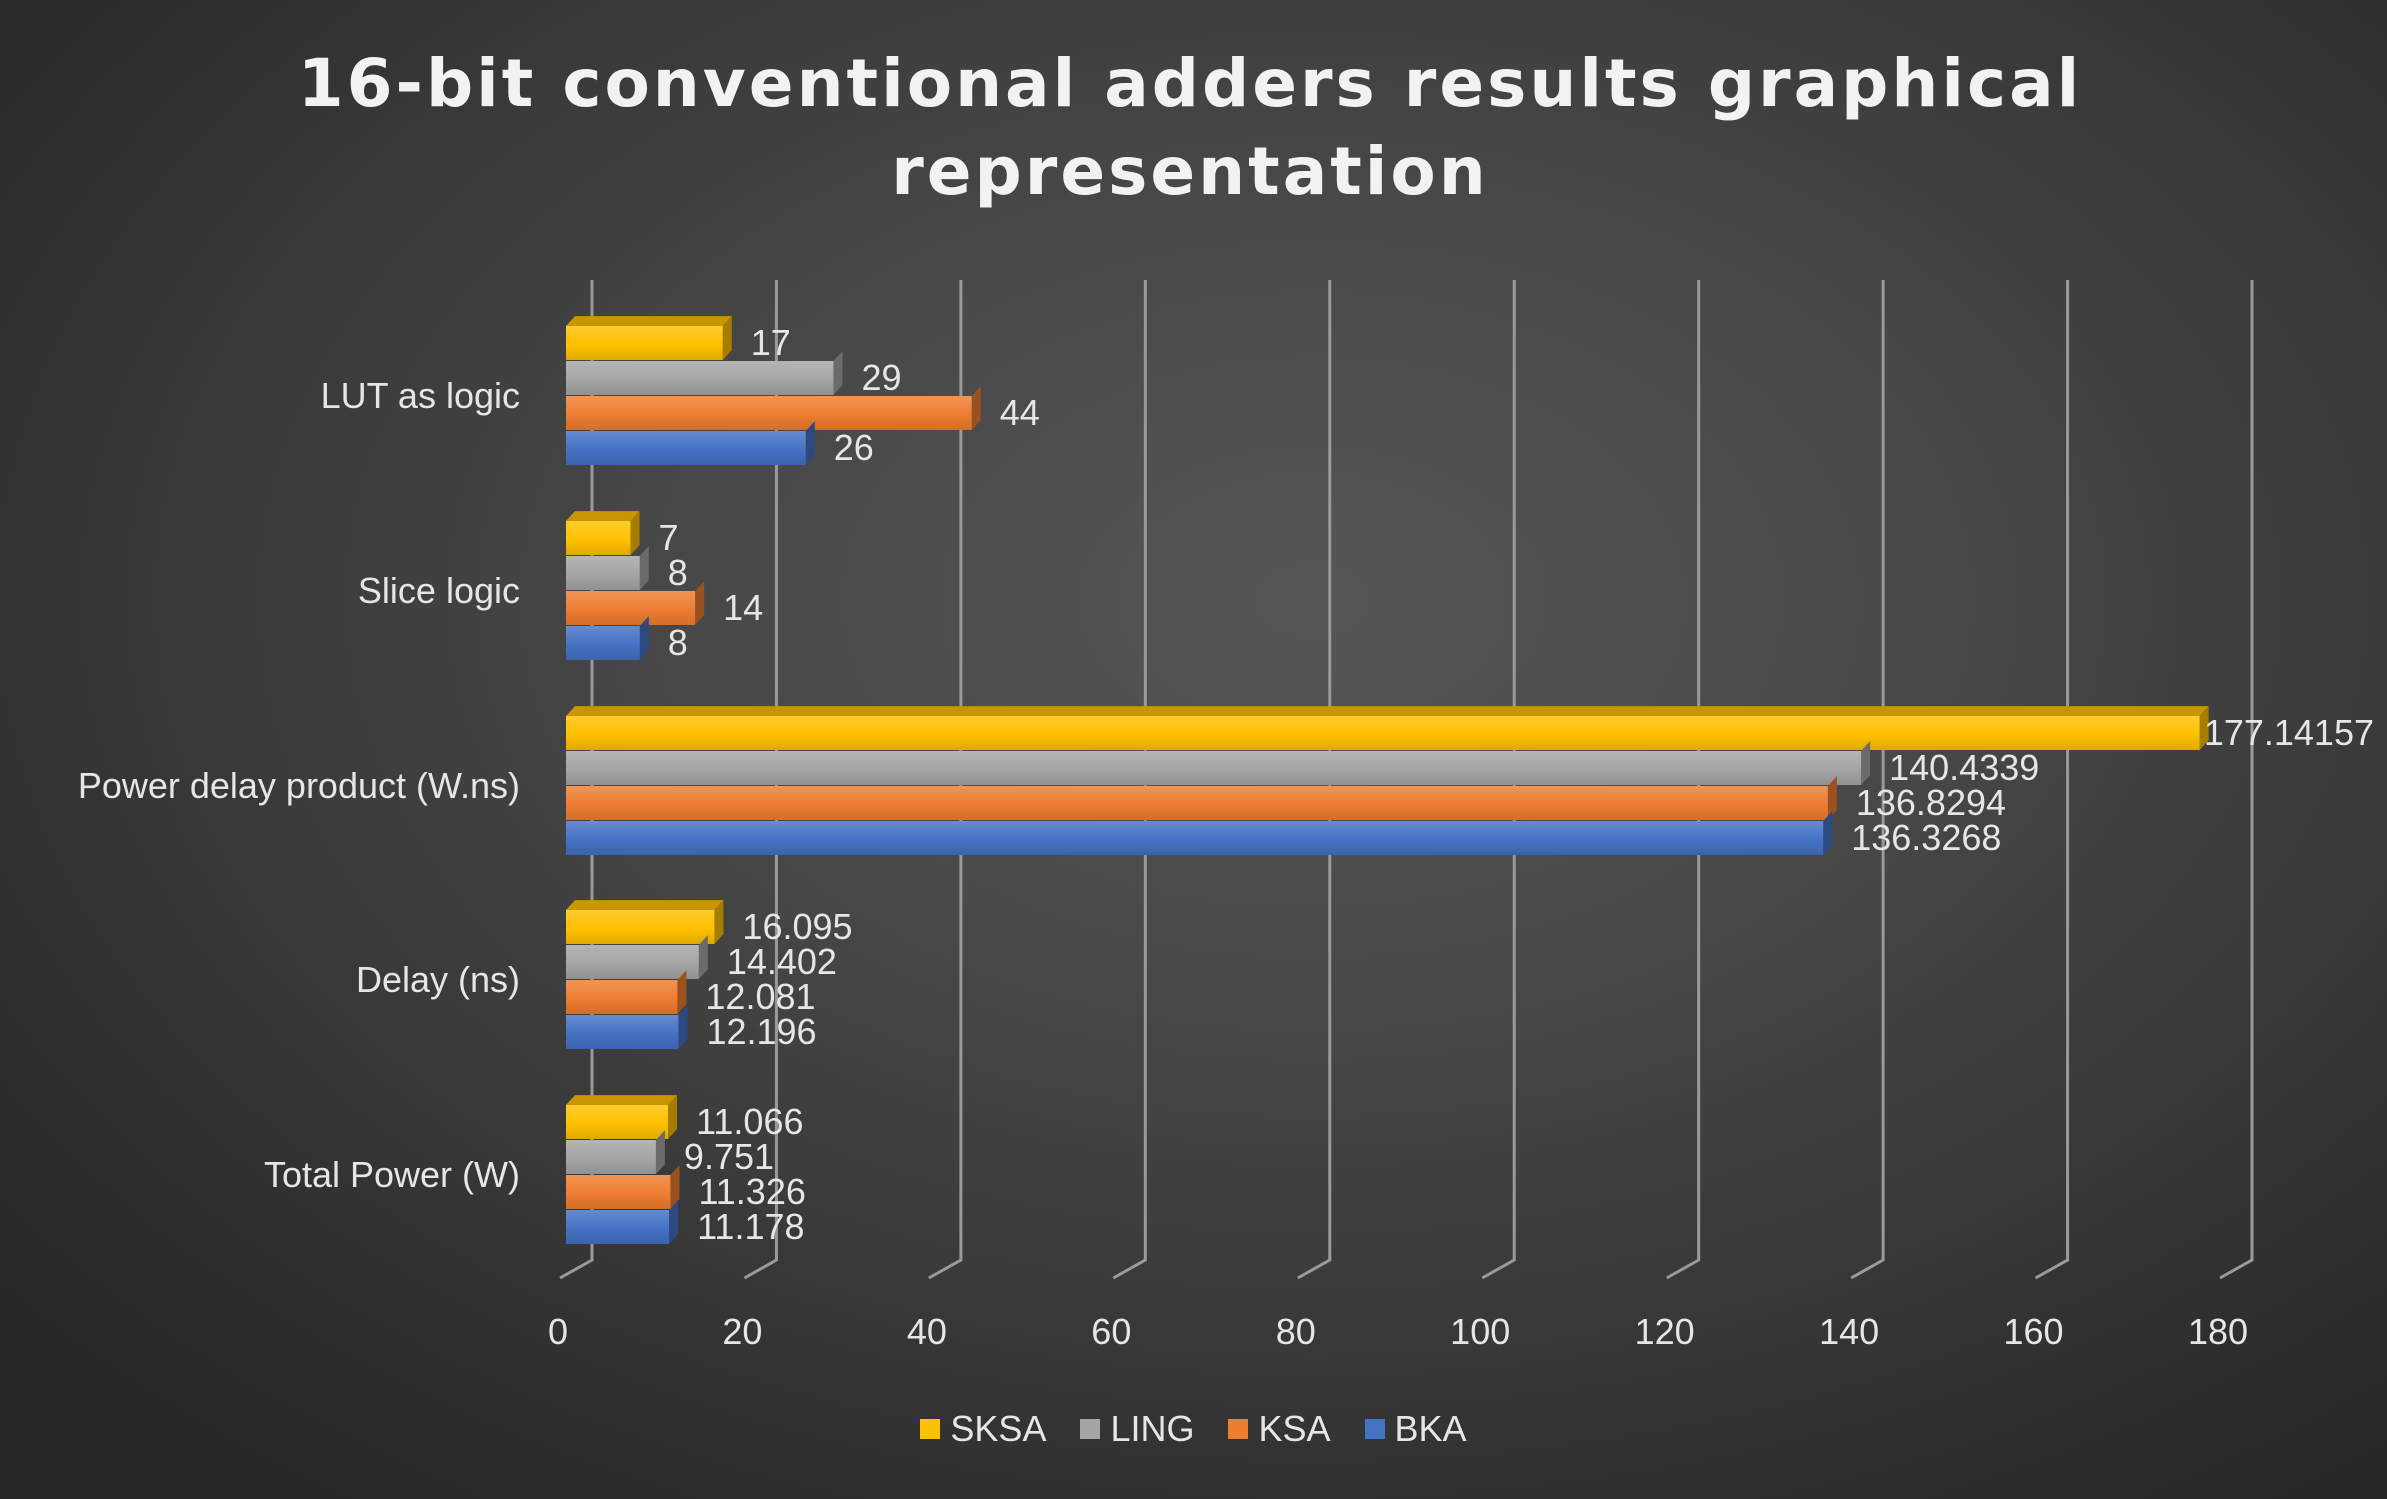 Image resolution: width=2387 pixels, height=1499 pixels. Describe the element at coordinates (2289, 732) in the screenshot. I see `data-label: 177.14157` at that location.